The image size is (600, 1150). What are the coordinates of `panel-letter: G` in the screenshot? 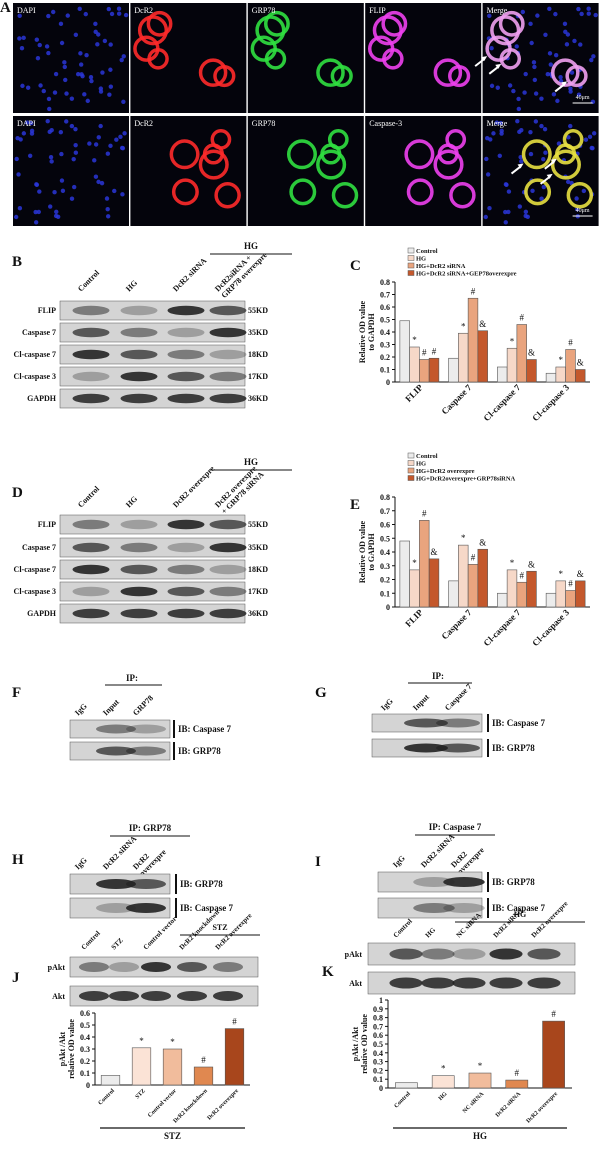 It's located at (321, 693).